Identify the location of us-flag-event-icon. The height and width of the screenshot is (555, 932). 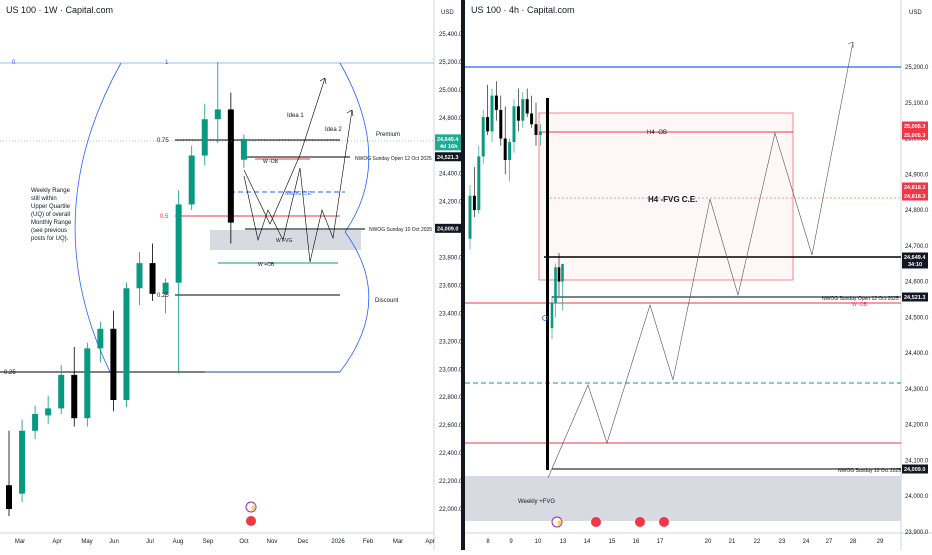
(251, 521).